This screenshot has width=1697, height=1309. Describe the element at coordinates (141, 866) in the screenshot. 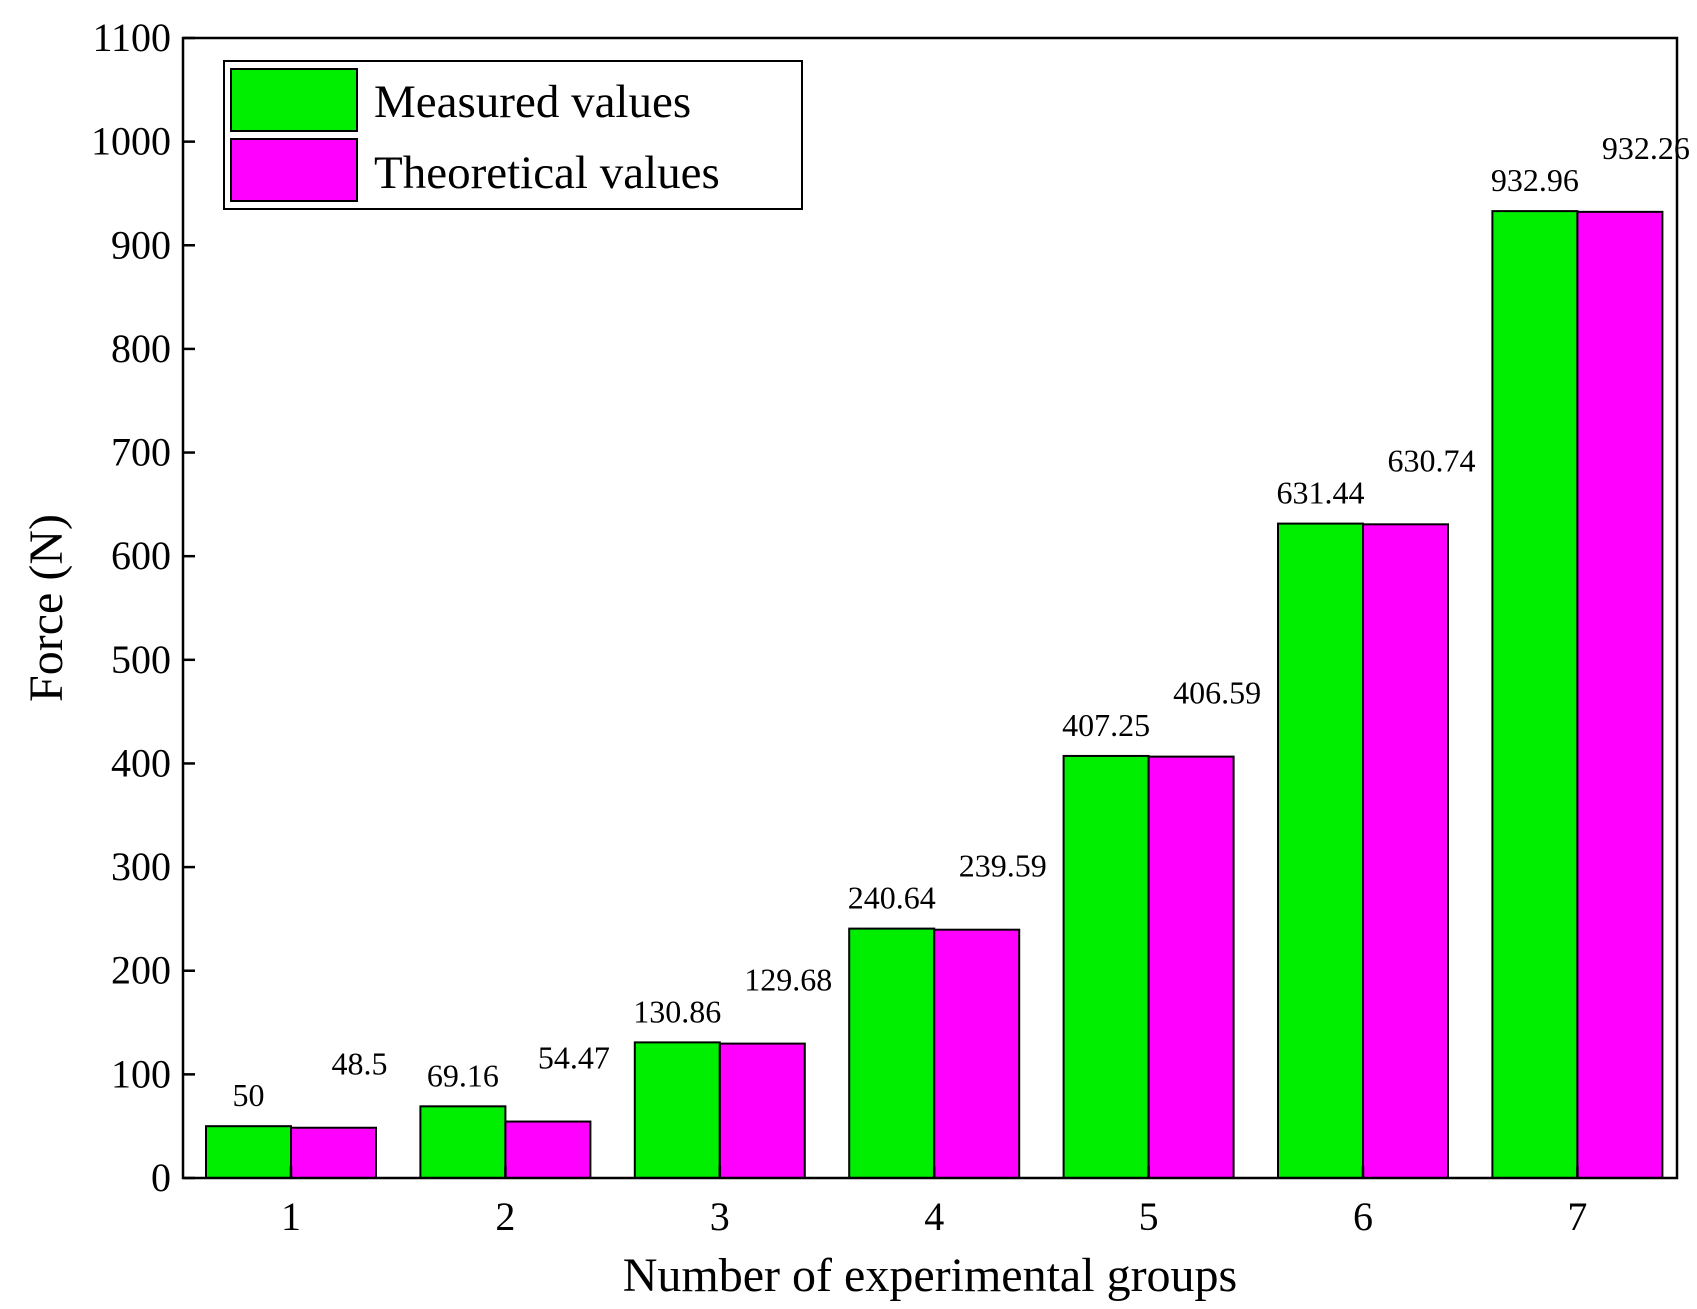

I see `y-tick-label: 300` at that location.